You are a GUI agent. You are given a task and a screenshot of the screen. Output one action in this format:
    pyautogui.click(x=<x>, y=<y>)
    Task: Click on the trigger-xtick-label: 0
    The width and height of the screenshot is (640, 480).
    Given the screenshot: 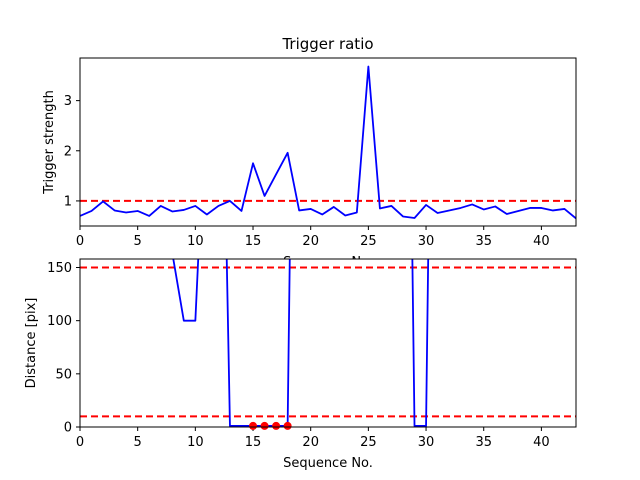 What is the action you would take?
    pyautogui.click(x=80, y=241)
    